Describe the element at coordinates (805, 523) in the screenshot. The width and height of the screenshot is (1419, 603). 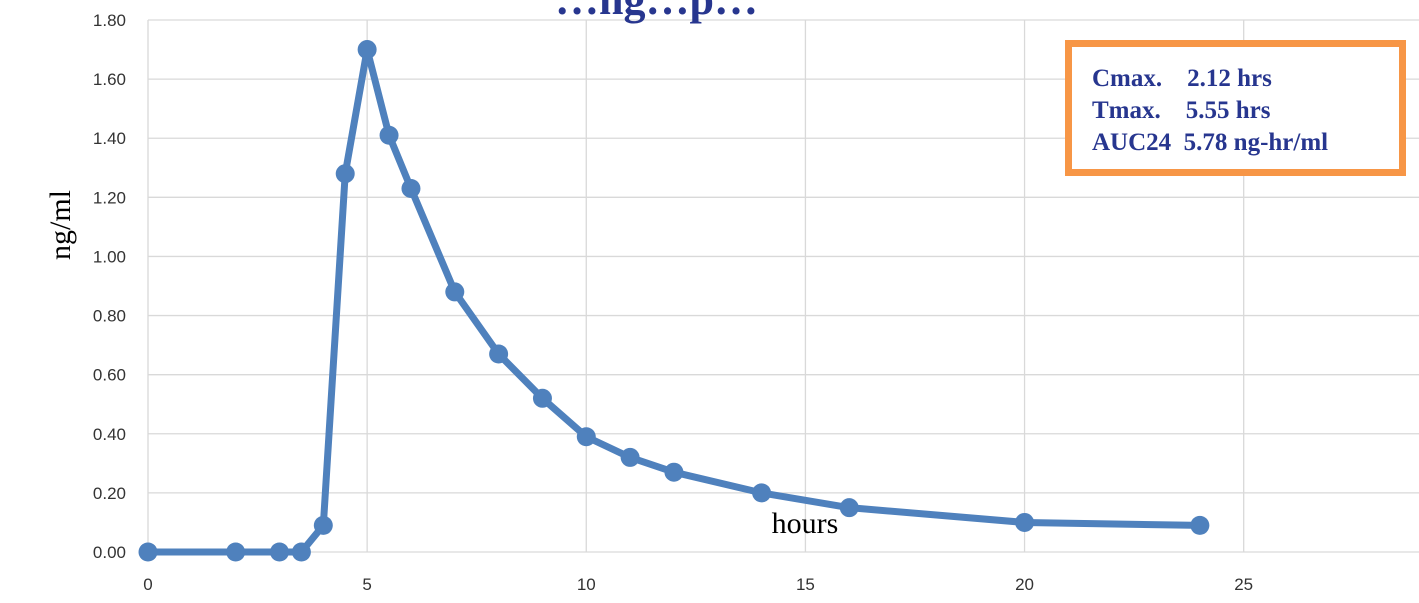
I see `x-axis-label: hours` at that location.